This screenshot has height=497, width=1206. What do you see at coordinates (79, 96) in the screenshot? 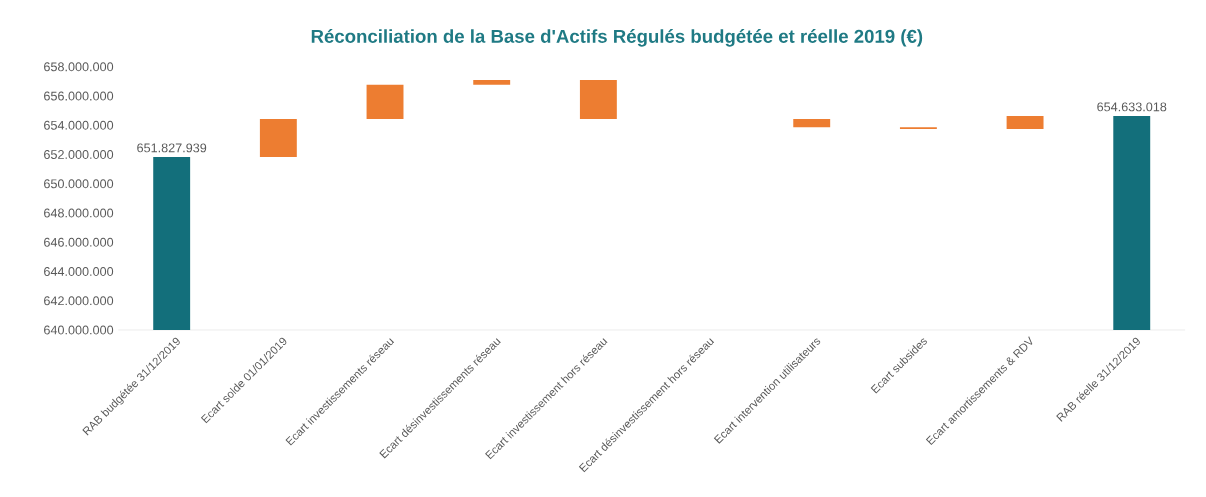
I see `y-tick-label: 656.000.000` at bounding box center [79, 96].